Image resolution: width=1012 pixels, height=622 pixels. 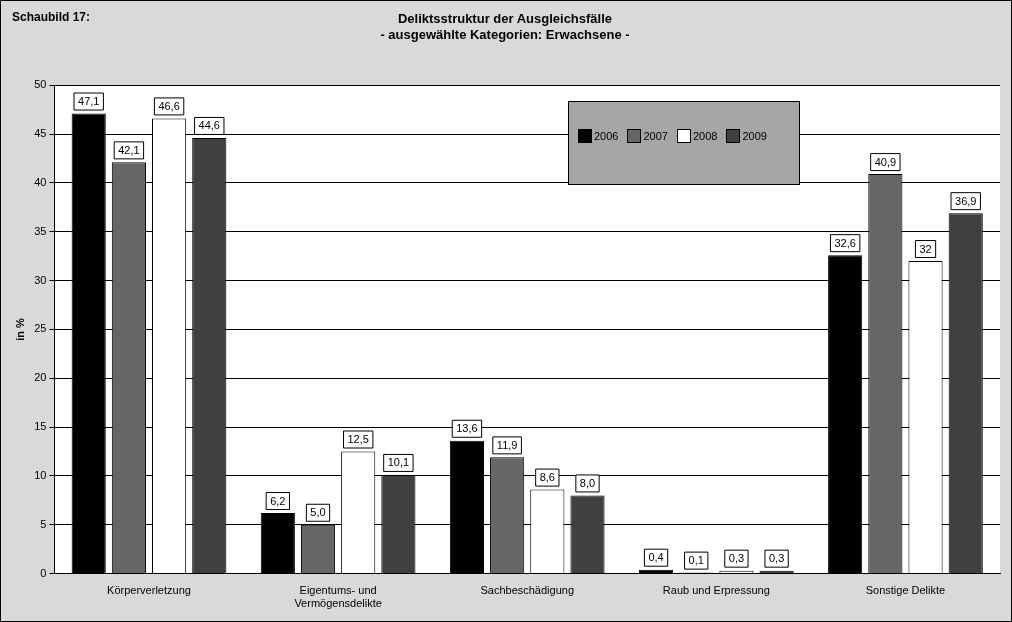 I want to click on data-label: 44,6, so click(x=209, y=125).